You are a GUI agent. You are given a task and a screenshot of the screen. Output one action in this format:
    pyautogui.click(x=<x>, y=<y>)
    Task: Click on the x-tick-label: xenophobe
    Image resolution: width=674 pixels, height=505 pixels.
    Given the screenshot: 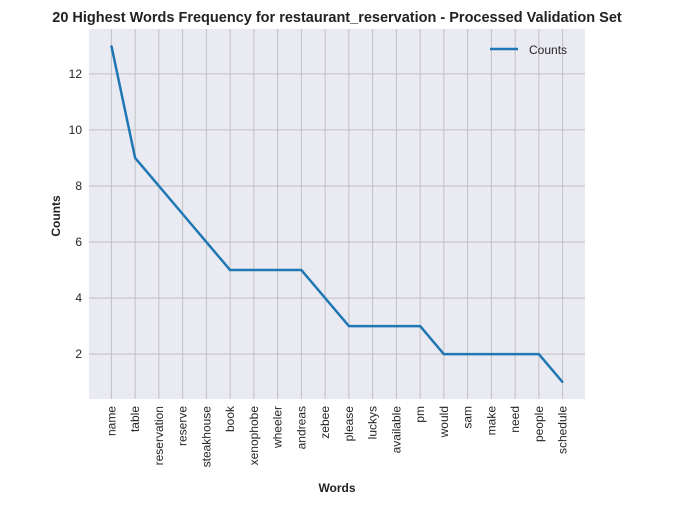 What is the action you would take?
    pyautogui.click(x=254, y=436)
    